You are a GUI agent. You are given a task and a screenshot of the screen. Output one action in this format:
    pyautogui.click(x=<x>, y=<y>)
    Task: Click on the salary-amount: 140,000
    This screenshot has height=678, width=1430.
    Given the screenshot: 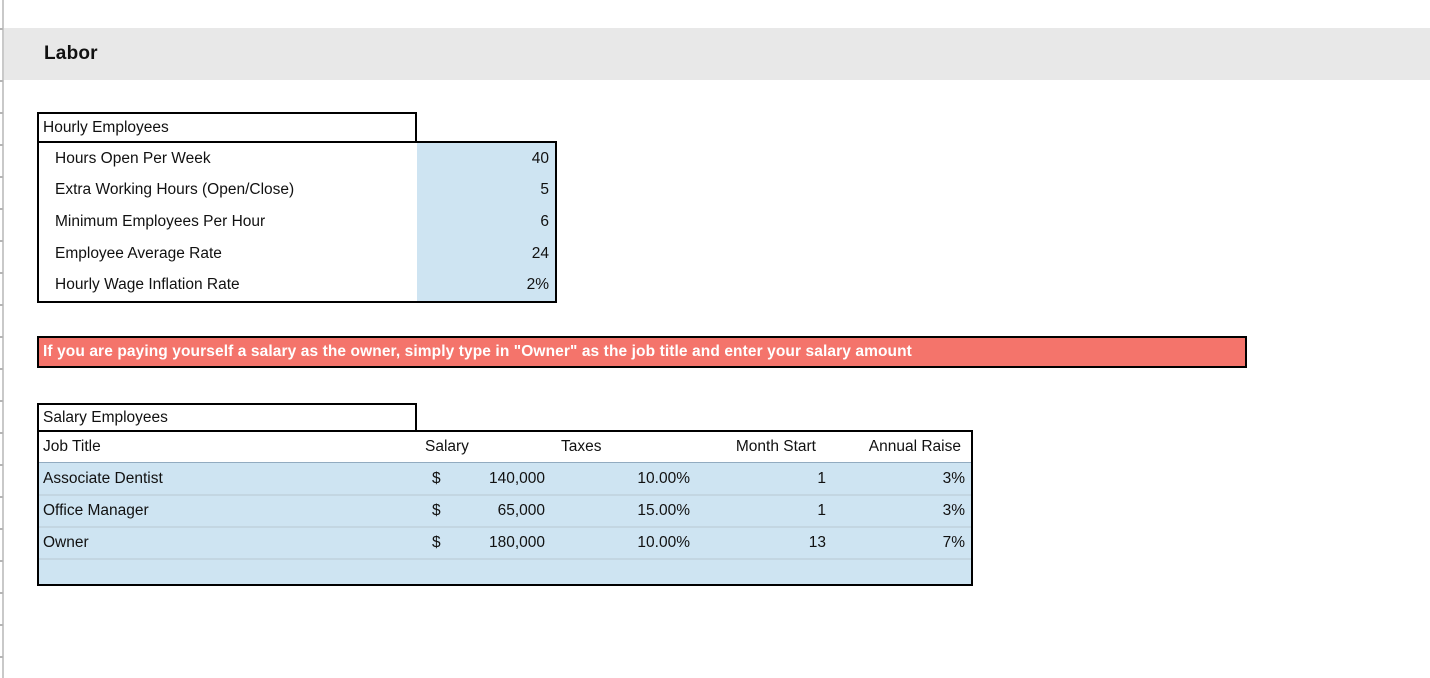 What is the action you would take?
    pyautogui.click(x=516, y=478)
    